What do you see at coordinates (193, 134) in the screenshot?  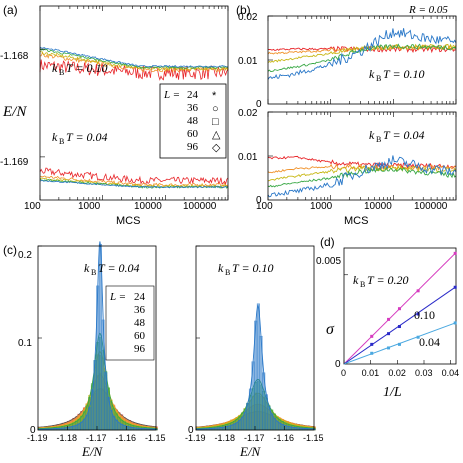 I see `legend-a-label-60: 60` at bounding box center [193, 134].